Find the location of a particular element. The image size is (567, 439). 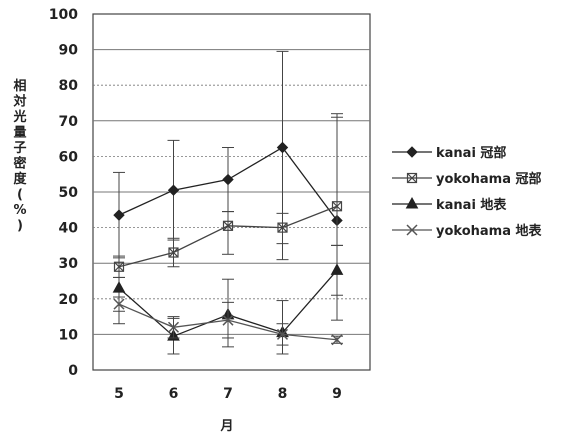

legend-label: kanai 地表 is located at coordinates (471, 205).